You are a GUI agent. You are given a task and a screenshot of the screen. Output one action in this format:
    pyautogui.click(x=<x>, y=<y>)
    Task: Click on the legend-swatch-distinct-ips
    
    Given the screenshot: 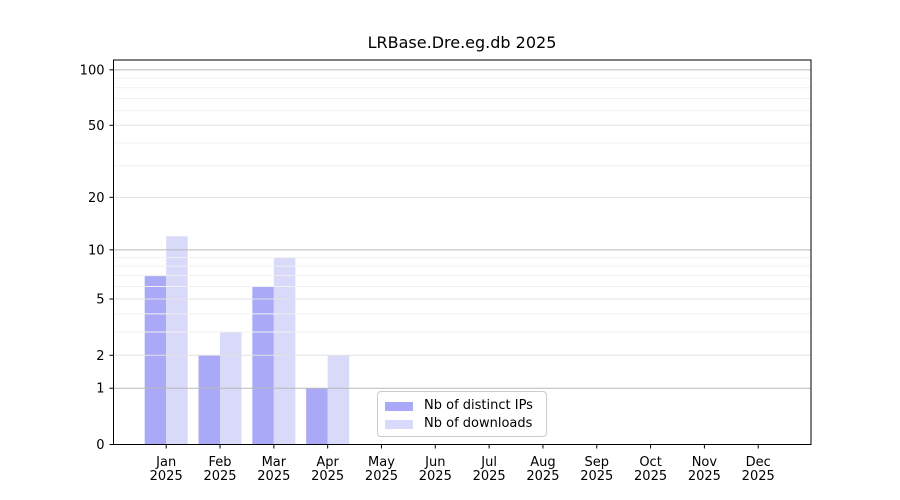 What is the action you would take?
    pyautogui.click(x=399, y=406)
    